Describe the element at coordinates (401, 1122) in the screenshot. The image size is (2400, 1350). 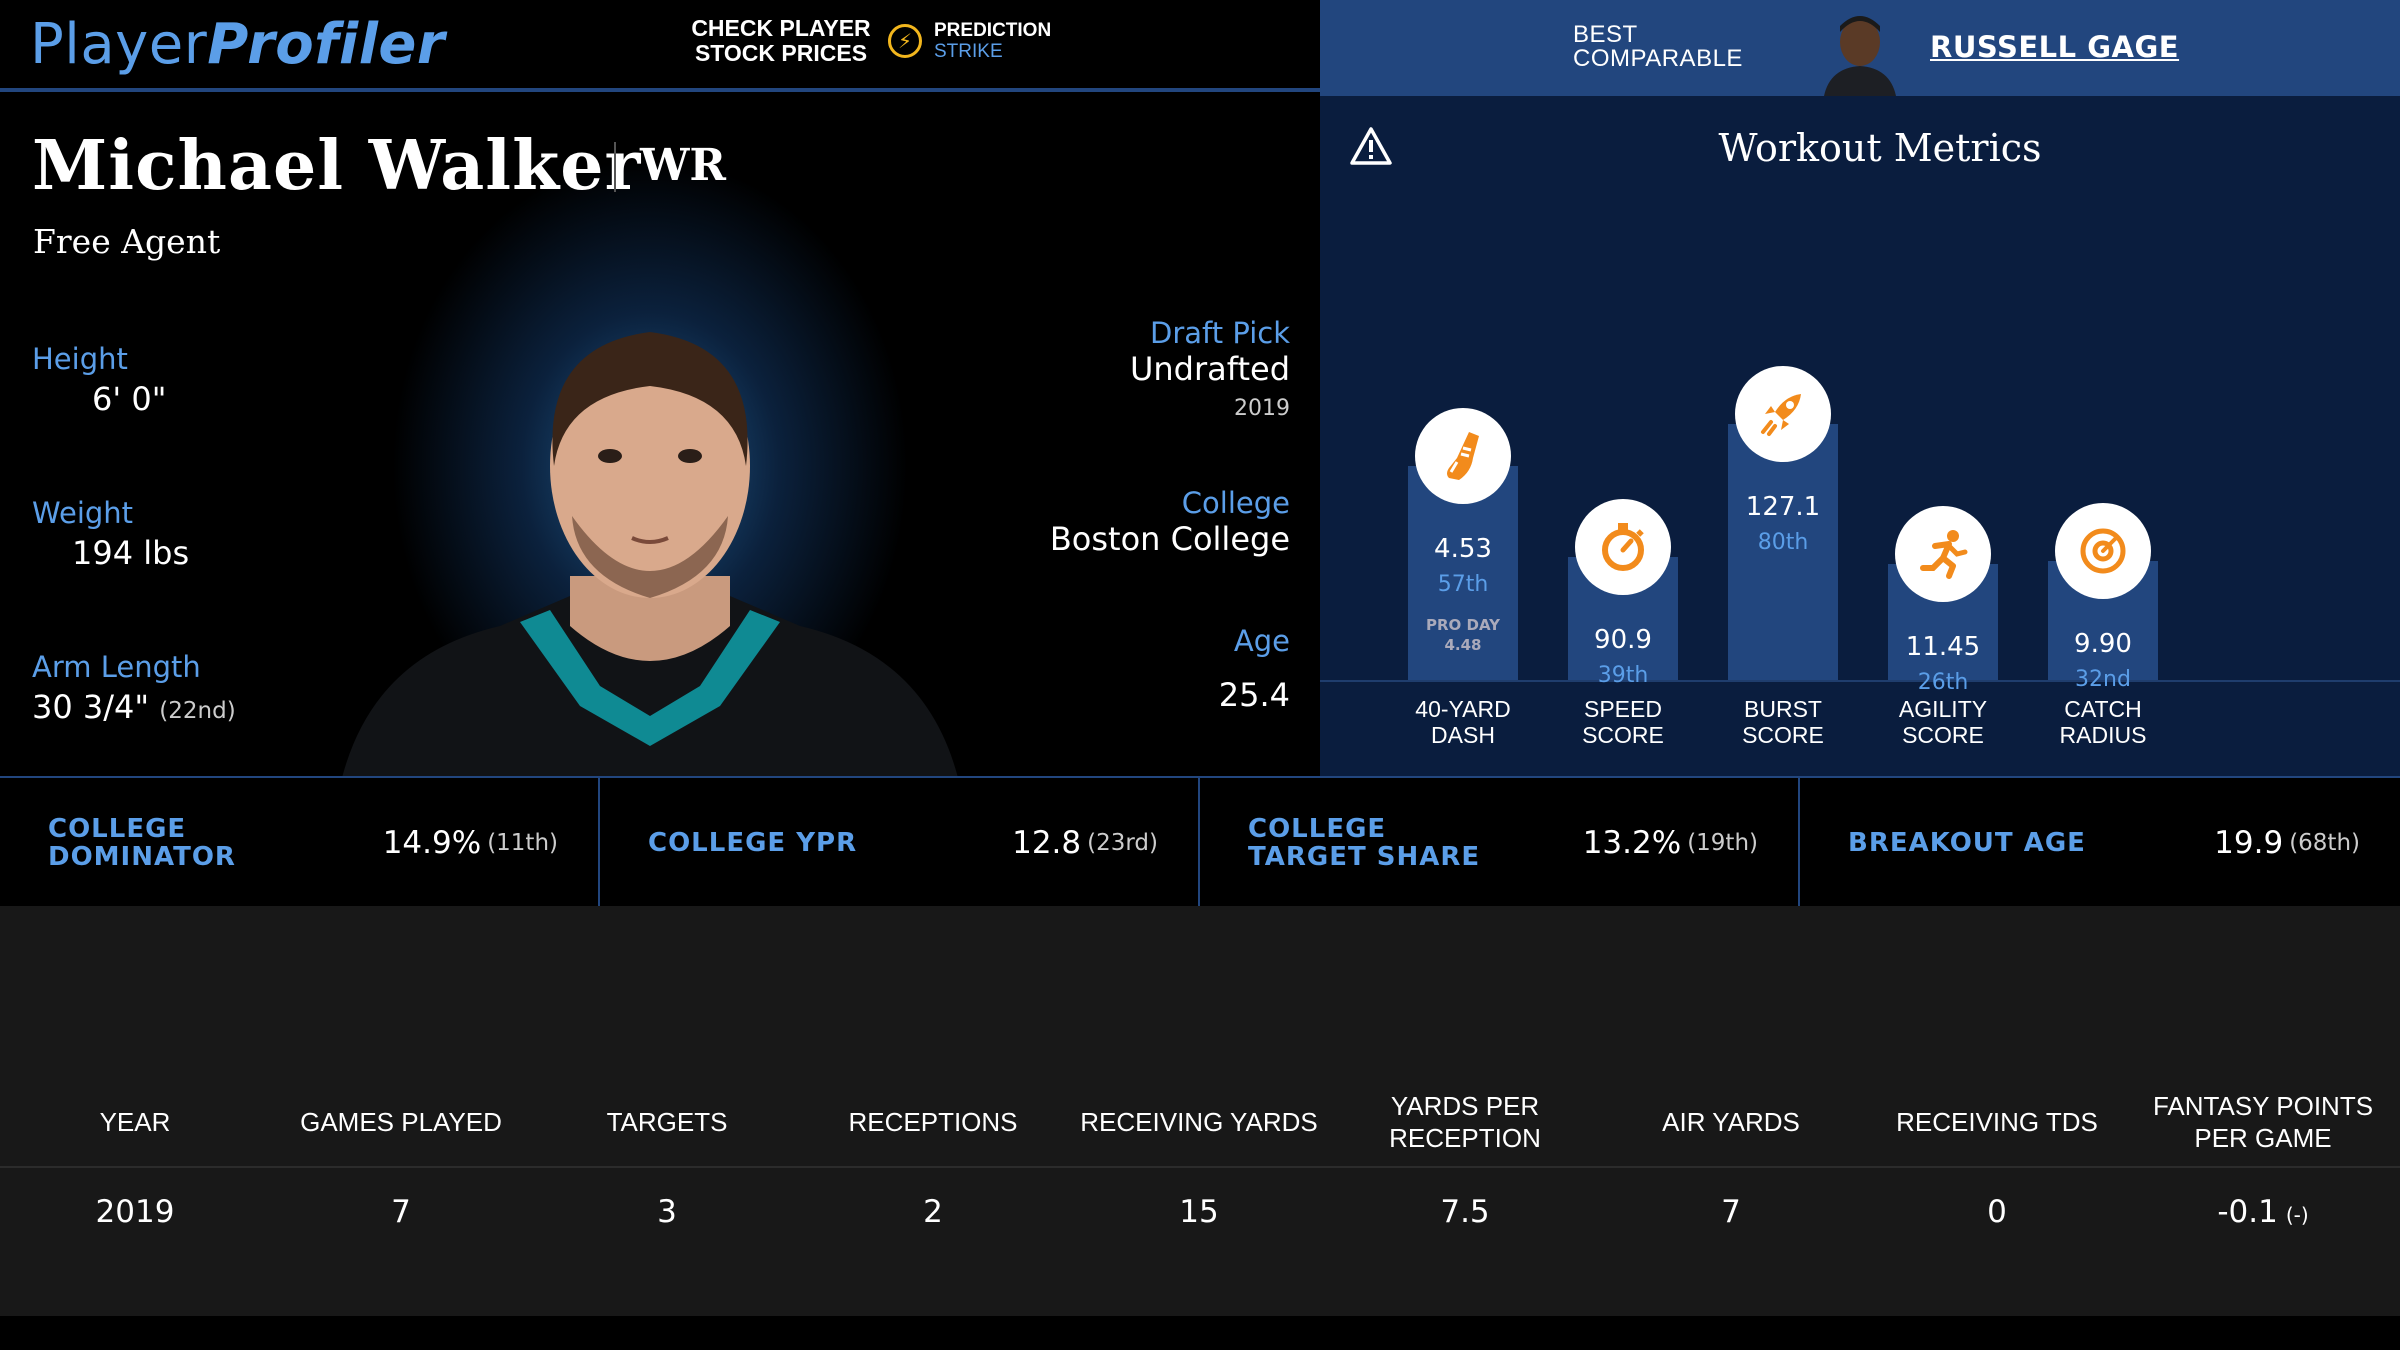
I see `col-games-played: GAMES PLAYED` at that location.